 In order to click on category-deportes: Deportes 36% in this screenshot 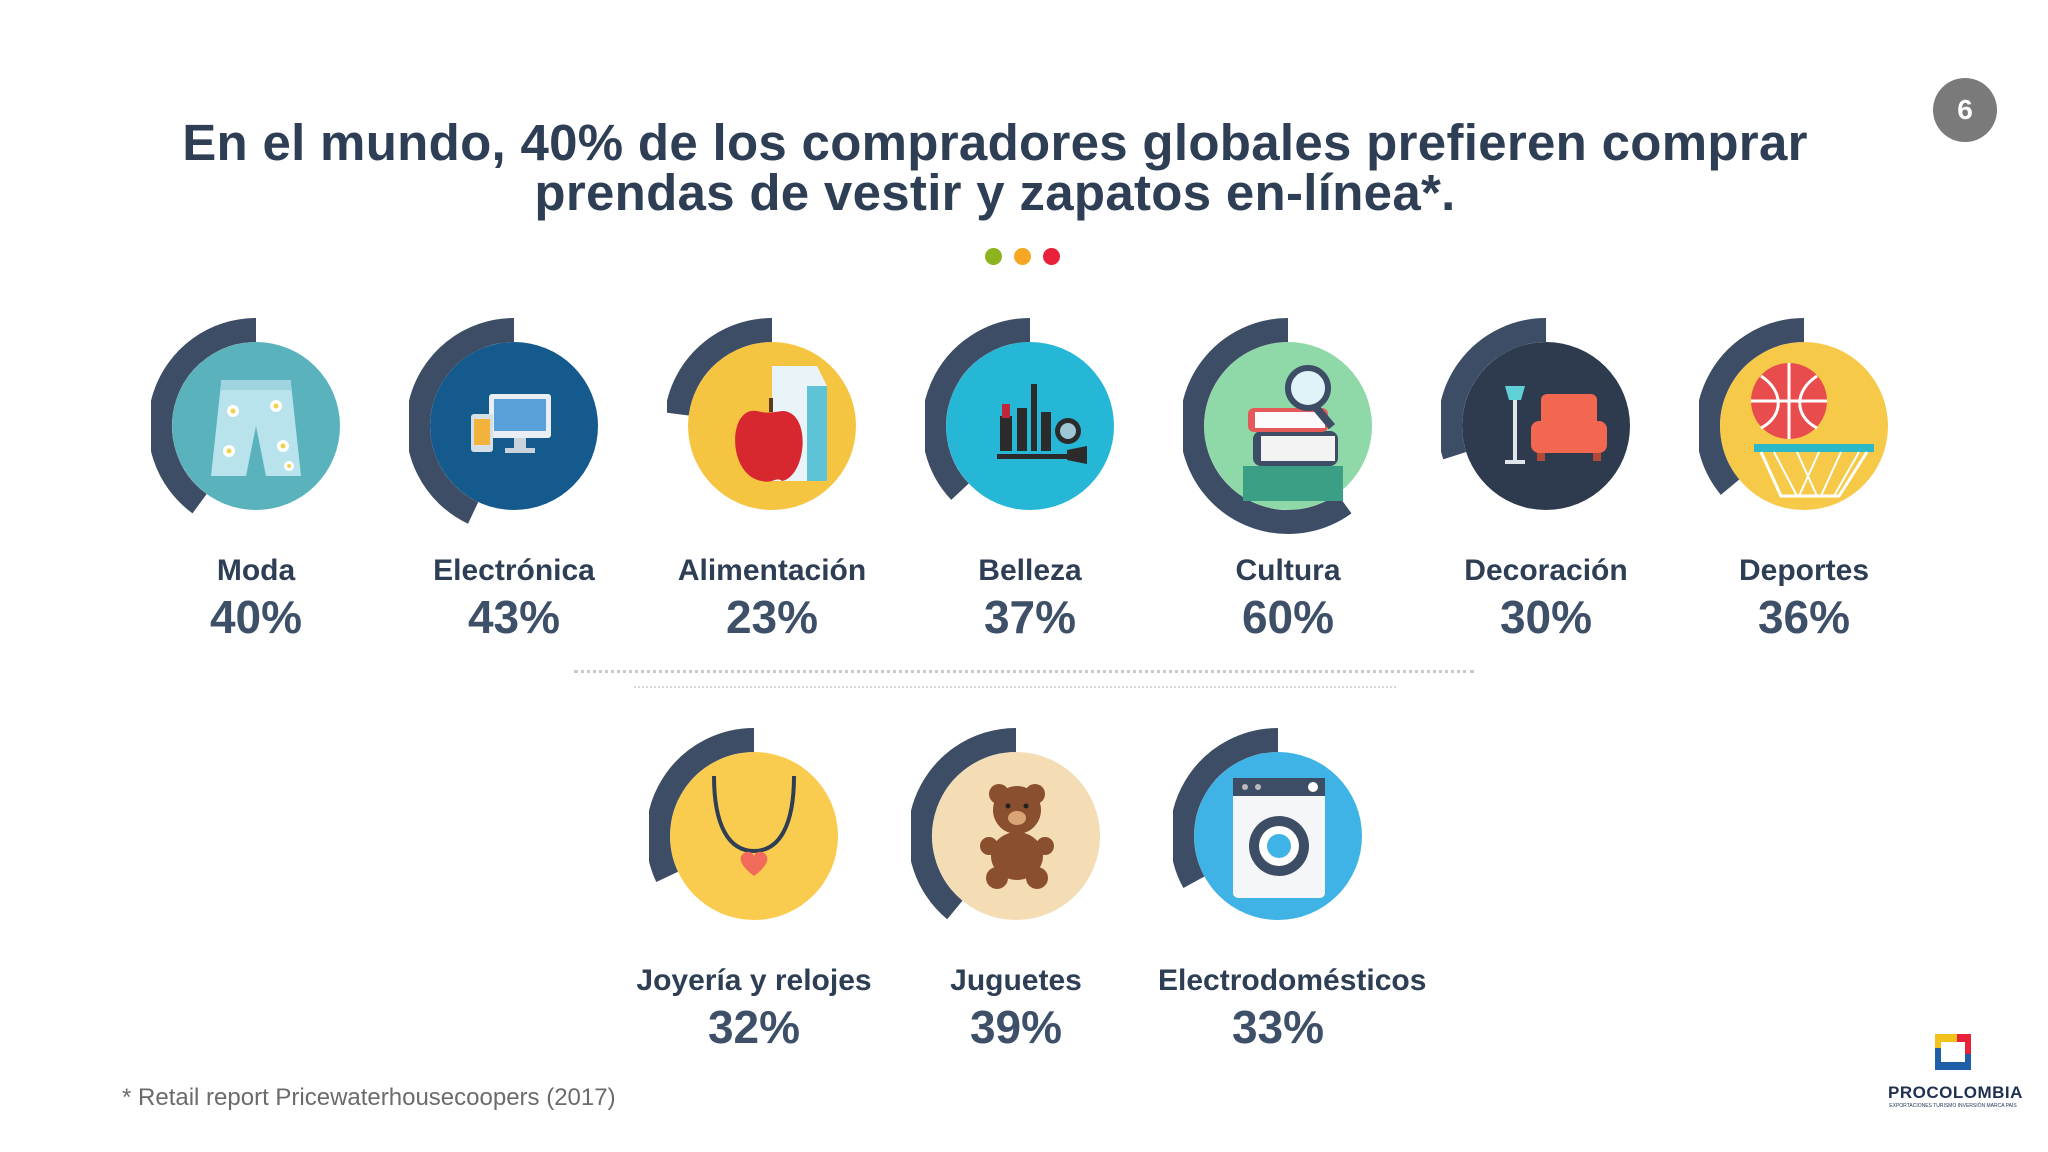, I will do `click(1804, 480)`.